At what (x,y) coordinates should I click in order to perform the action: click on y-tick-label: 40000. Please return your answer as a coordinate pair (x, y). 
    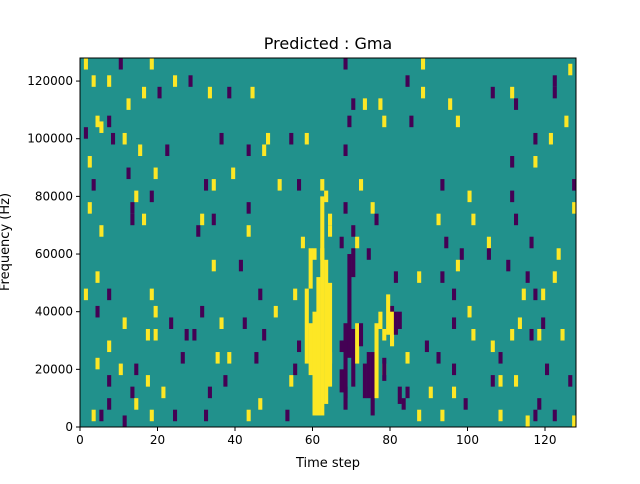
    Looking at the image, I should click on (54, 312).